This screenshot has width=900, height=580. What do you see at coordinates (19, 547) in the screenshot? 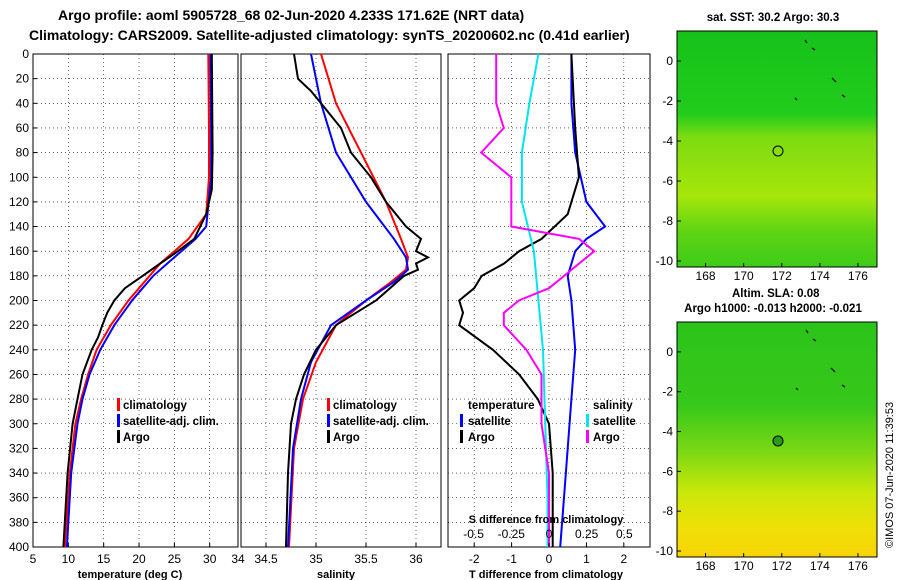
I see `y-tick-label: 400` at bounding box center [19, 547].